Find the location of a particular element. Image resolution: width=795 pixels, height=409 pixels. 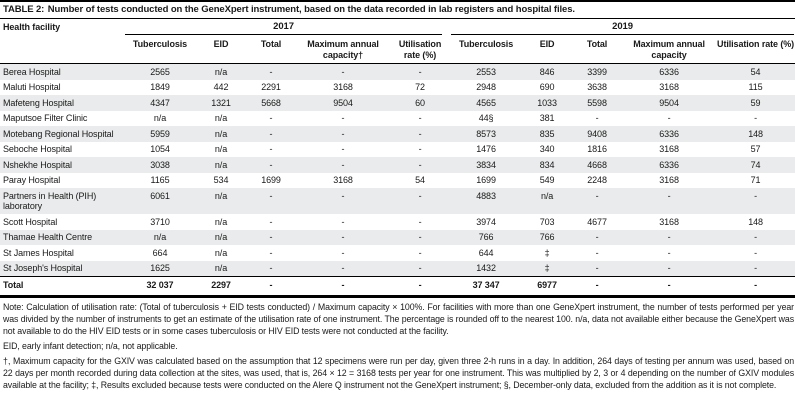

value-cell: 72 is located at coordinates (420, 87).